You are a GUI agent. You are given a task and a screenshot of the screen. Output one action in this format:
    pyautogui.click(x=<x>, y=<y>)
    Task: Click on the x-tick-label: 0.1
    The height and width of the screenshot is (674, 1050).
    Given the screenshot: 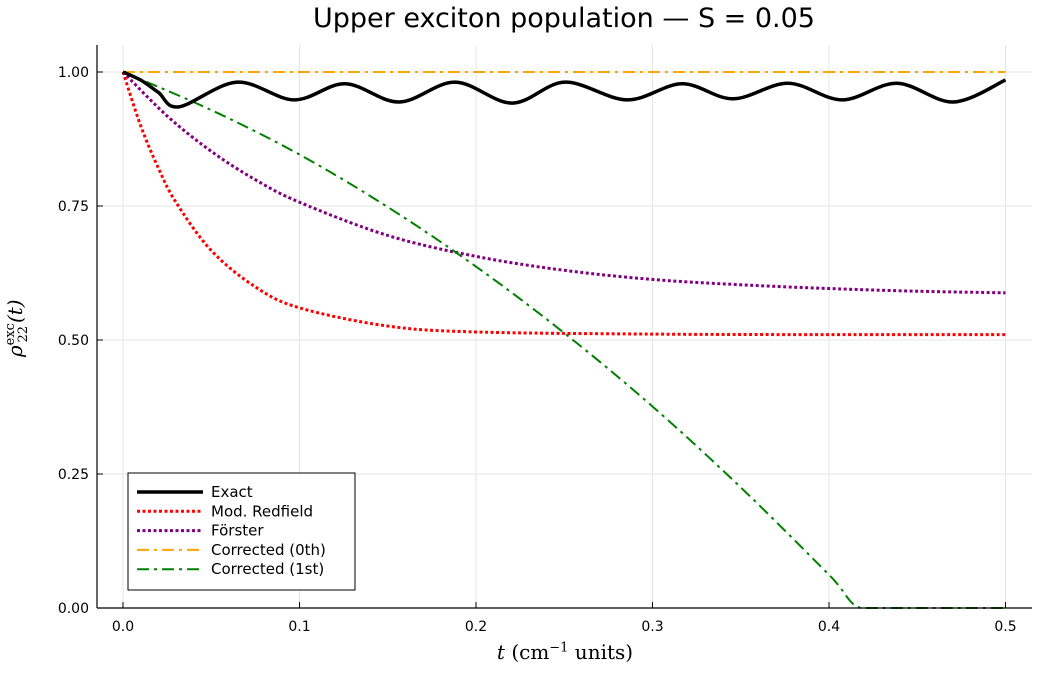 What is the action you would take?
    pyautogui.click(x=299, y=627)
    